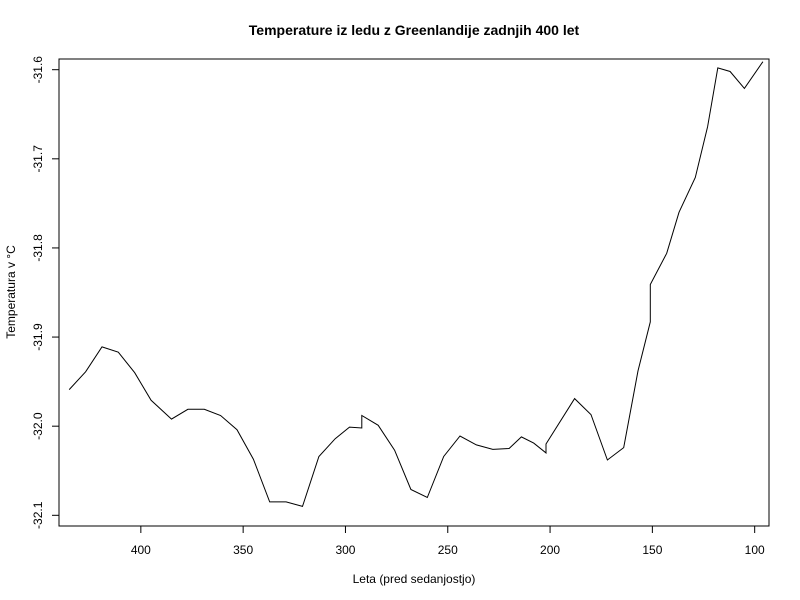 The width and height of the screenshot is (800, 600). What do you see at coordinates (38, 159) in the screenshot?
I see `y-tick-label: -31.7` at bounding box center [38, 159].